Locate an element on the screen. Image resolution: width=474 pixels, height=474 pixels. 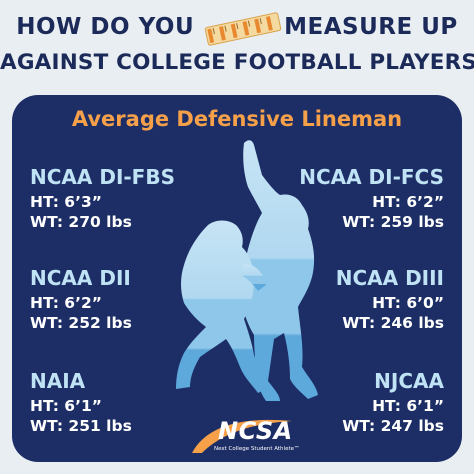
division-name: NCAA DI-FBS is located at coordinates (102, 177).